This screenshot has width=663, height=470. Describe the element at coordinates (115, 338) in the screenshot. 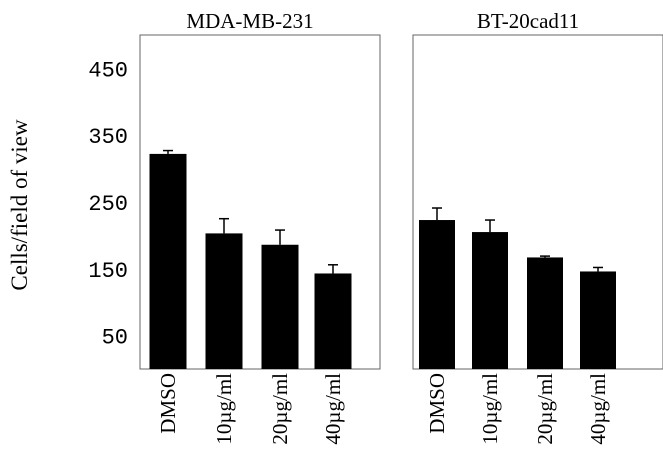

I see `y-tick-label: 50` at that location.